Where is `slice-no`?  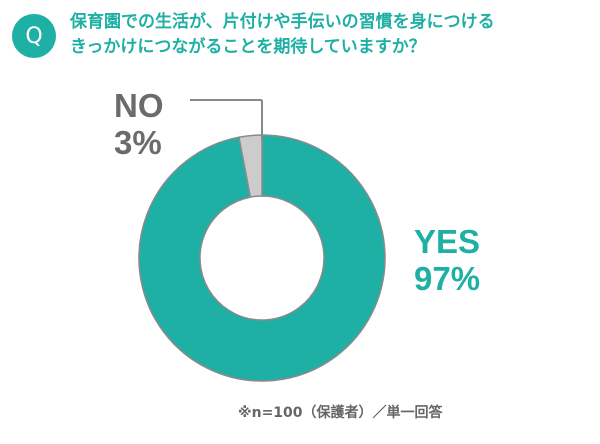 slice-no is located at coordinates (250, 166).